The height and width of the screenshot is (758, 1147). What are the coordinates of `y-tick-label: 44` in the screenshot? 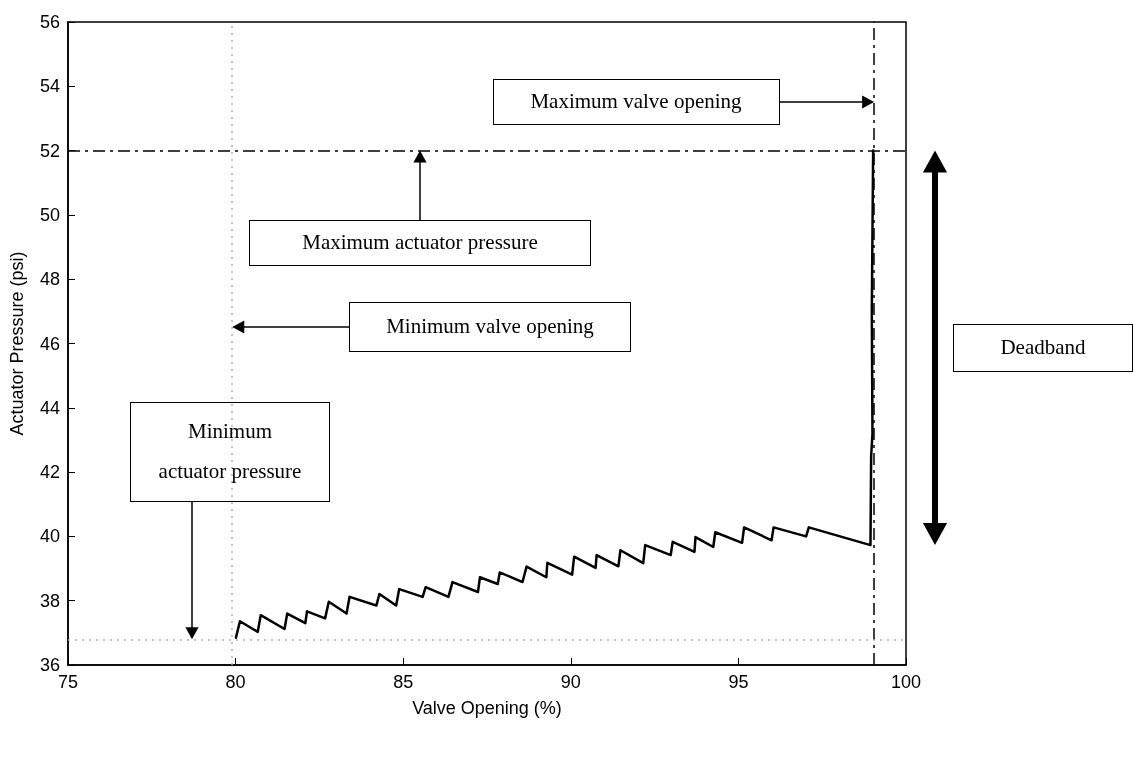 It's located at (49, 407).